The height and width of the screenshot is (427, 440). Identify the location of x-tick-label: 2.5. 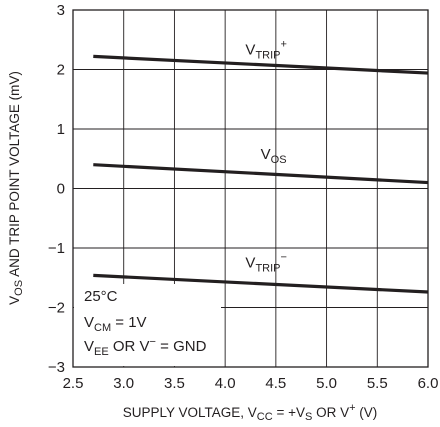
(73, 383).